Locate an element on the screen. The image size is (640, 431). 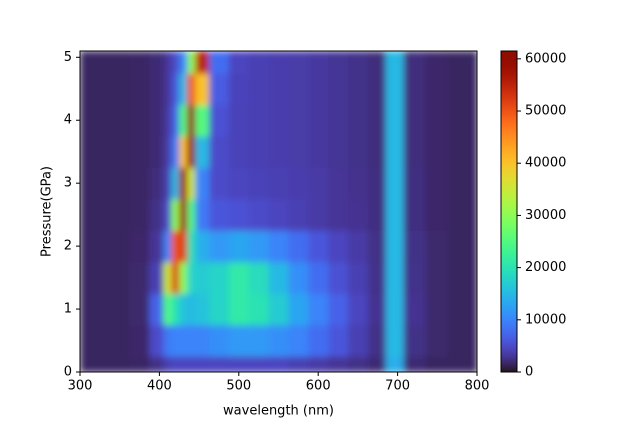
y-tick-label: 1 is located at coordinates (68, 309).